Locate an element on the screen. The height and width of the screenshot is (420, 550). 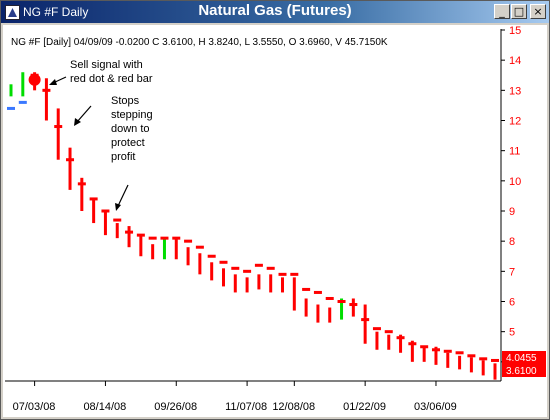
chart-app-icon is located at coordinates (12, 12).